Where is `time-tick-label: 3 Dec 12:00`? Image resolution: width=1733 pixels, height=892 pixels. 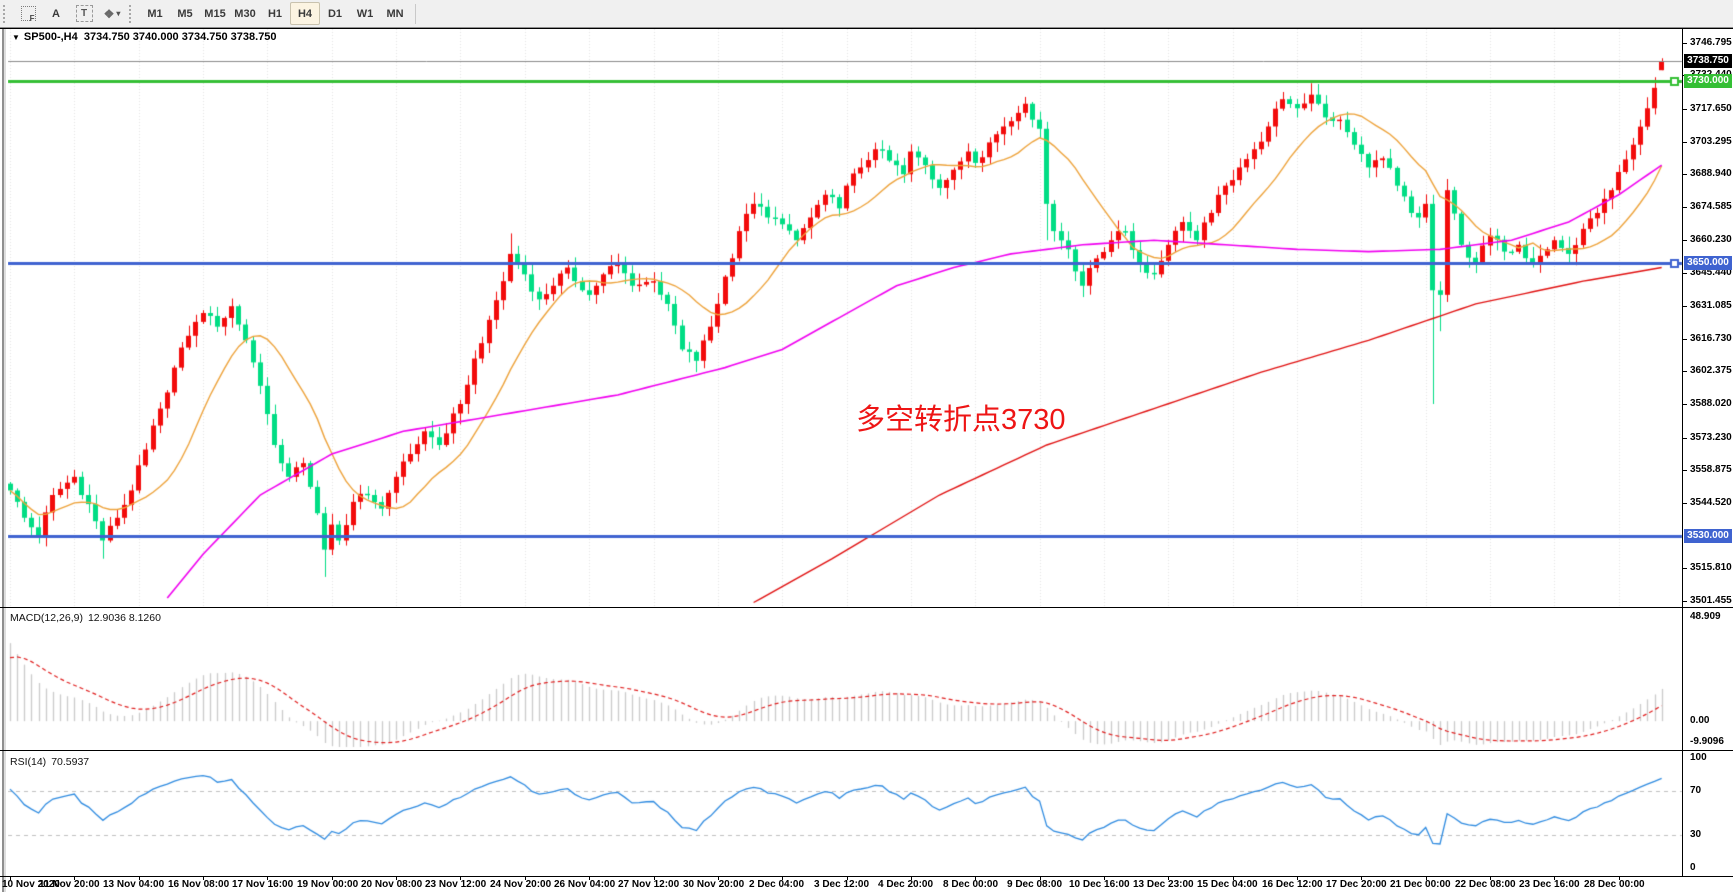
time-tick-label: 3 Dec 12:00 is located at coordinates (842, 884).